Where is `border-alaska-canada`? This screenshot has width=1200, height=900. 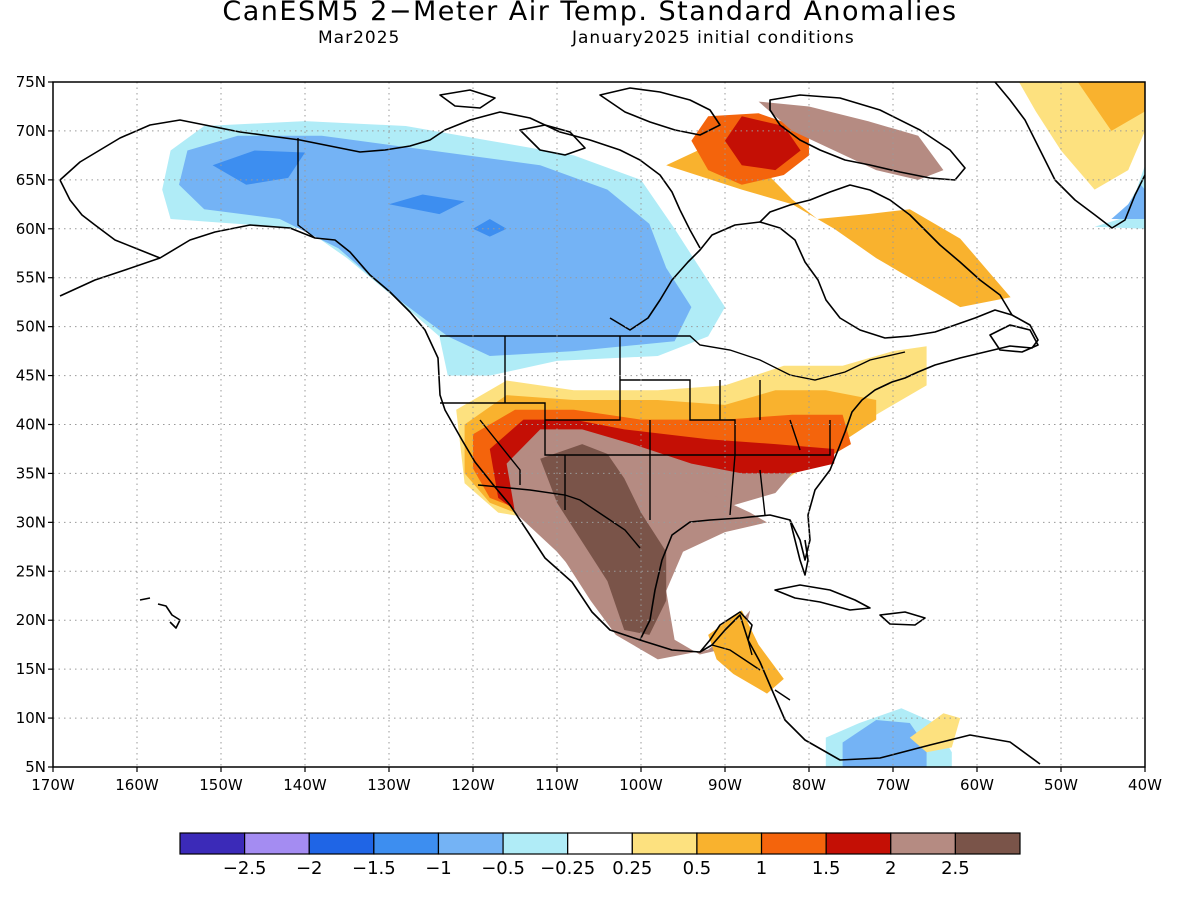
border-alaska-canada is located at coordinates (306, 188).